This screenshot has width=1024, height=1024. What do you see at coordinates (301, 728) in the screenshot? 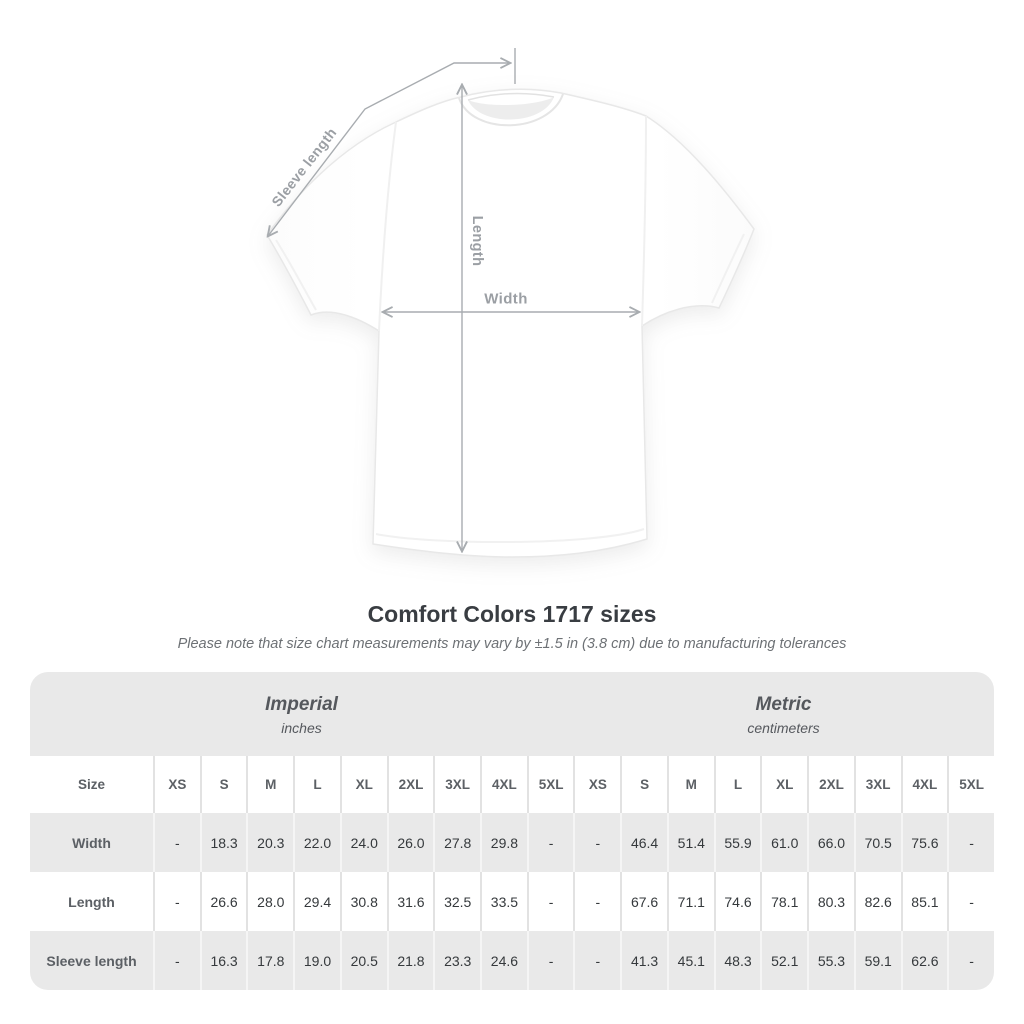
I see `imperial-unit-label: inches` at bounding box center [301, 728].